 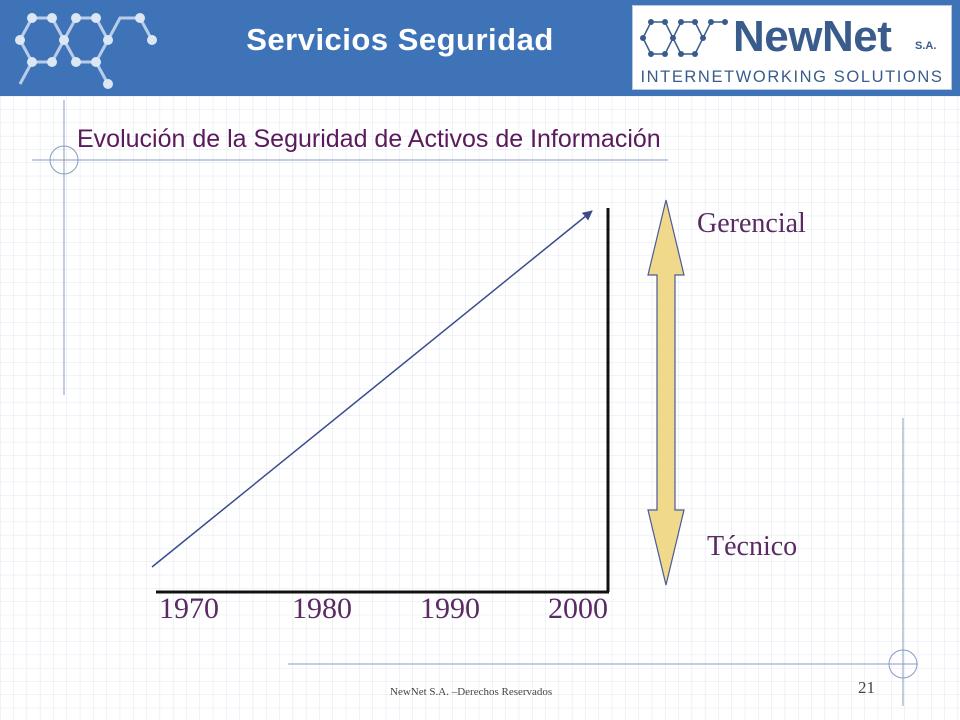 What do you see at coordinates (926, 46) in the screenshot?
I see `logo-suffix: S.A.` at bounding box center [926, 46].